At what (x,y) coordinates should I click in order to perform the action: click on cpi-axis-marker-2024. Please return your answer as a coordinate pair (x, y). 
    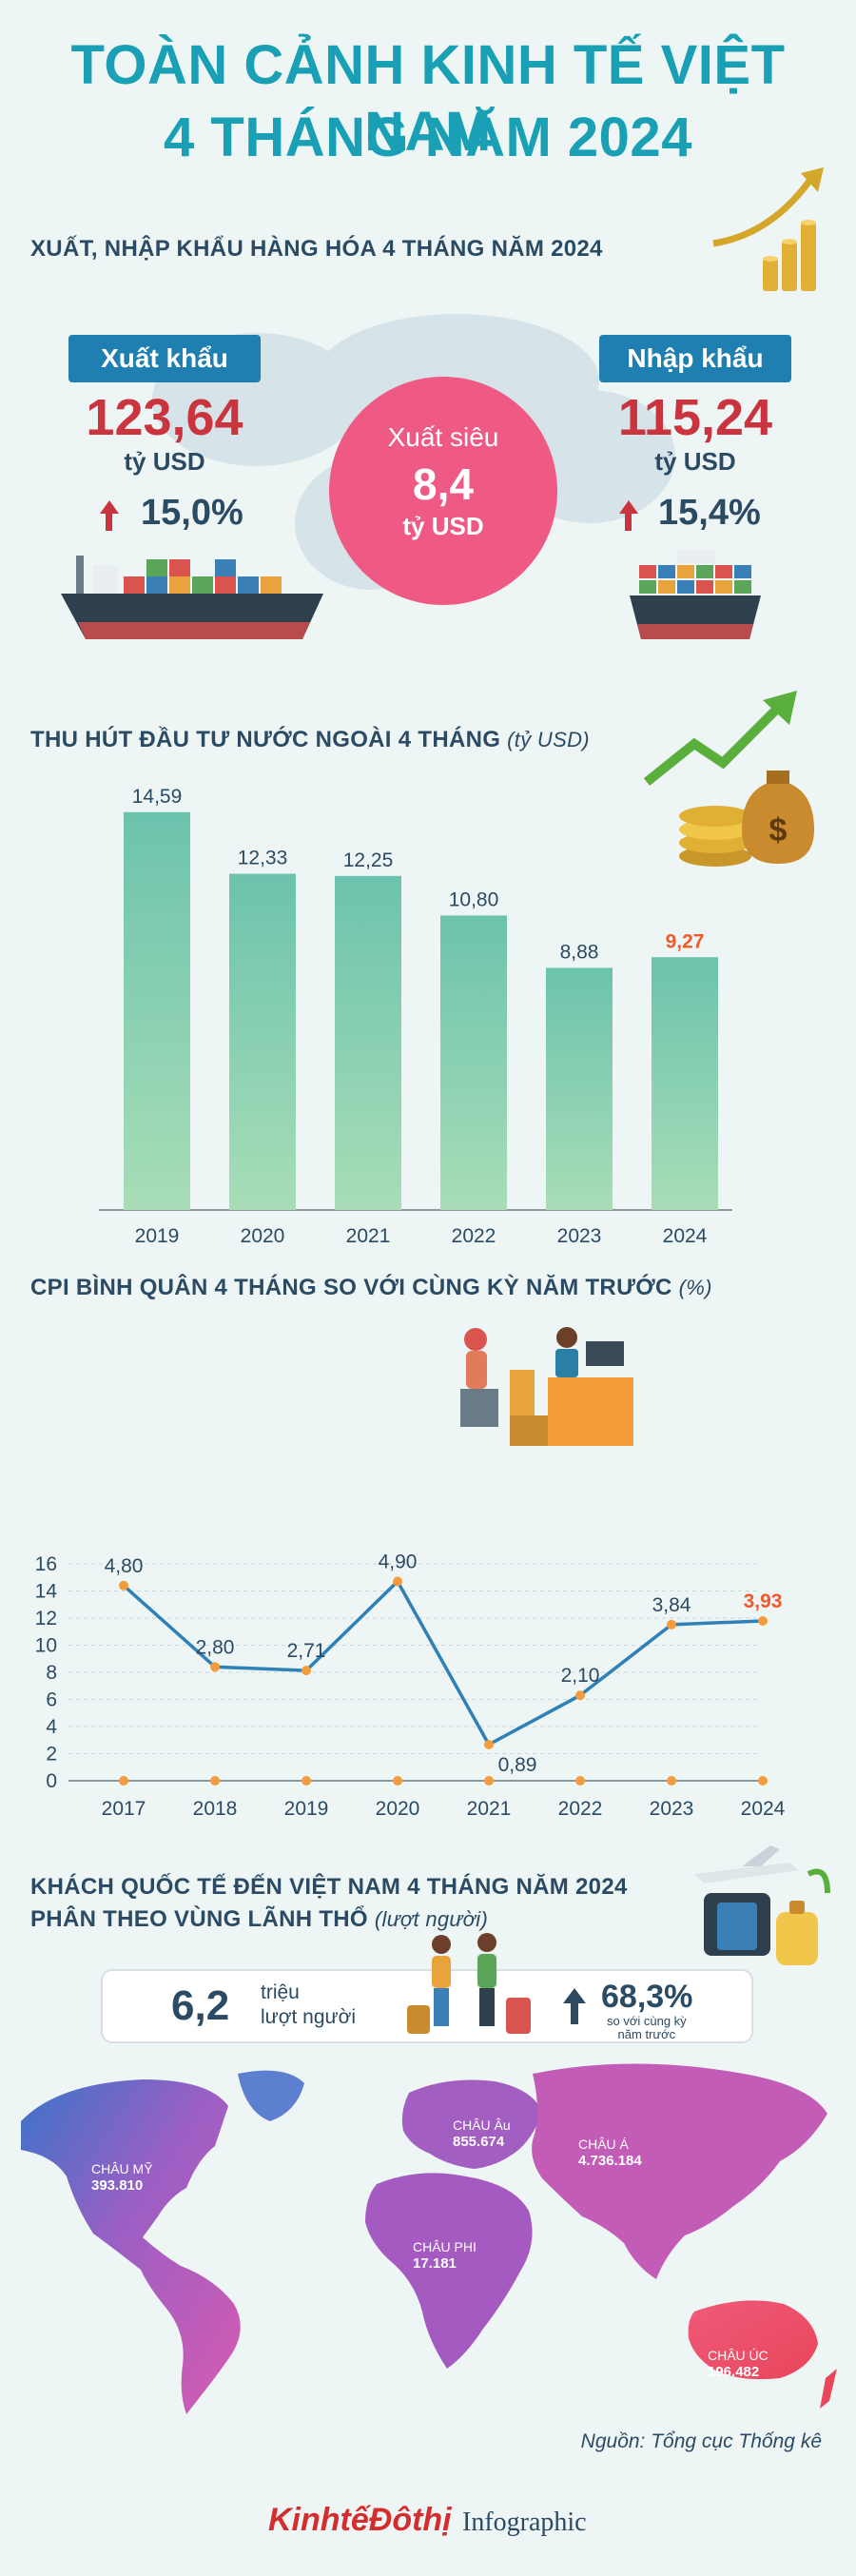
    Looking at the image, I should click on (763, 1781).